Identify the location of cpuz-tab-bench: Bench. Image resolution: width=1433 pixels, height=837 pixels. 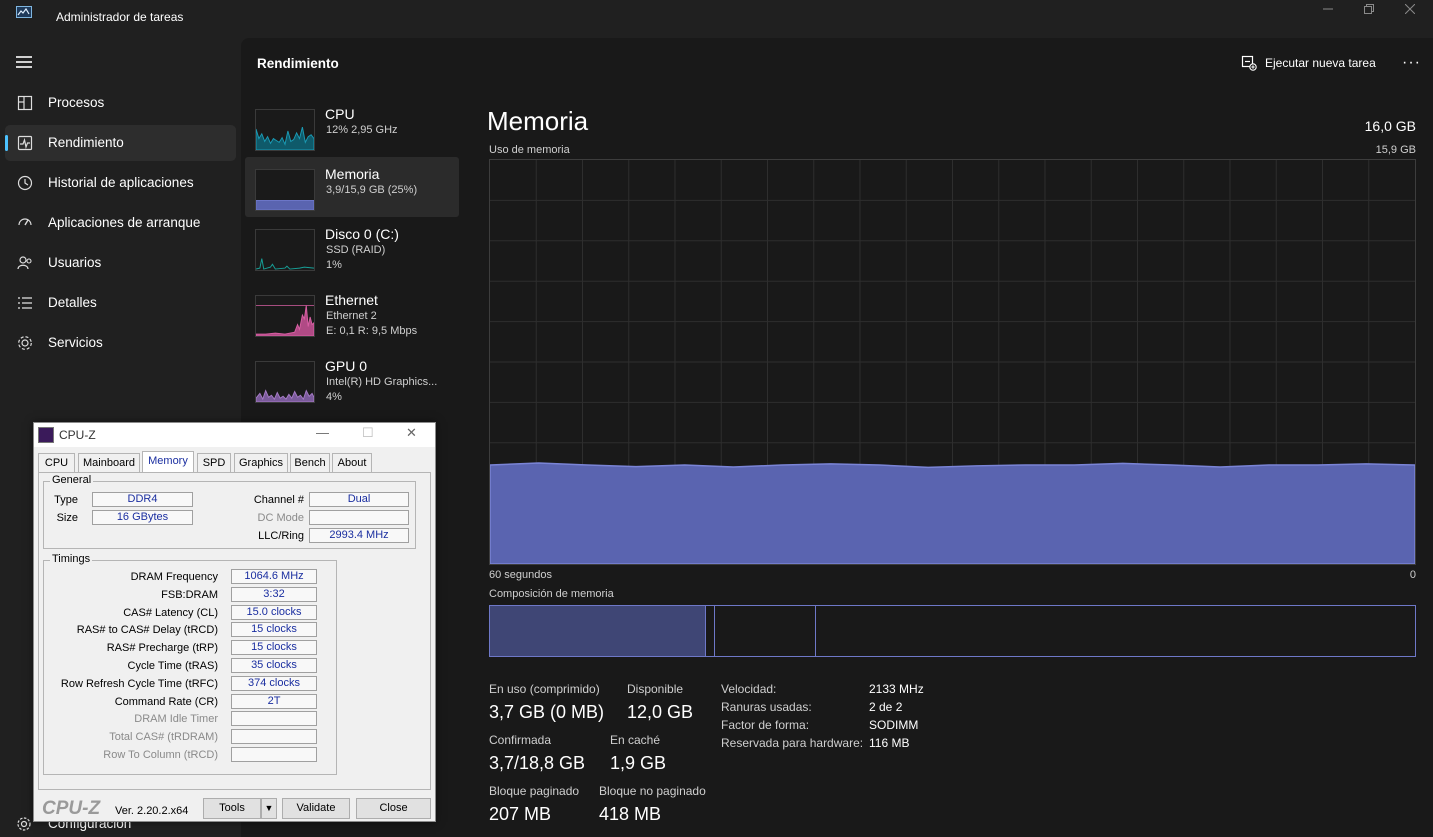
(310, 463).